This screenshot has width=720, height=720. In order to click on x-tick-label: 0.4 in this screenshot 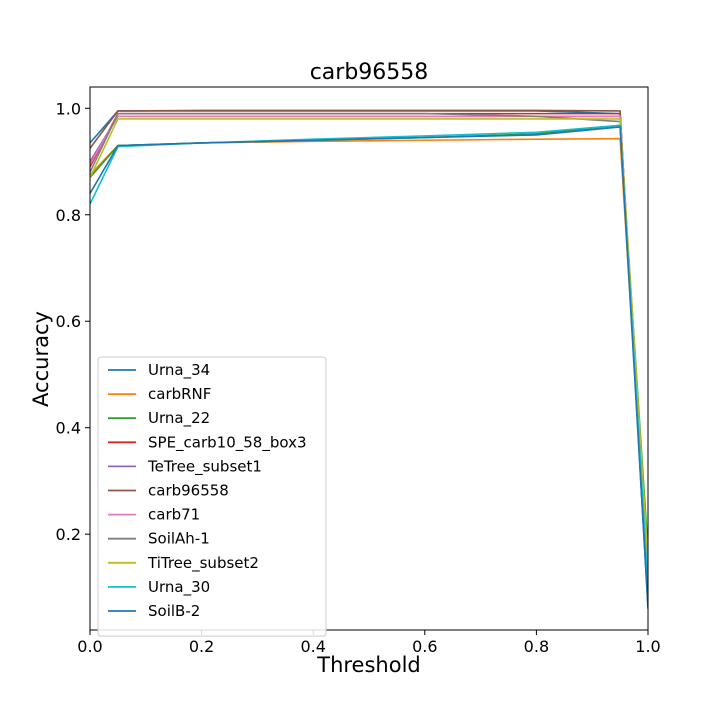, I will do `click(312, 646)`.